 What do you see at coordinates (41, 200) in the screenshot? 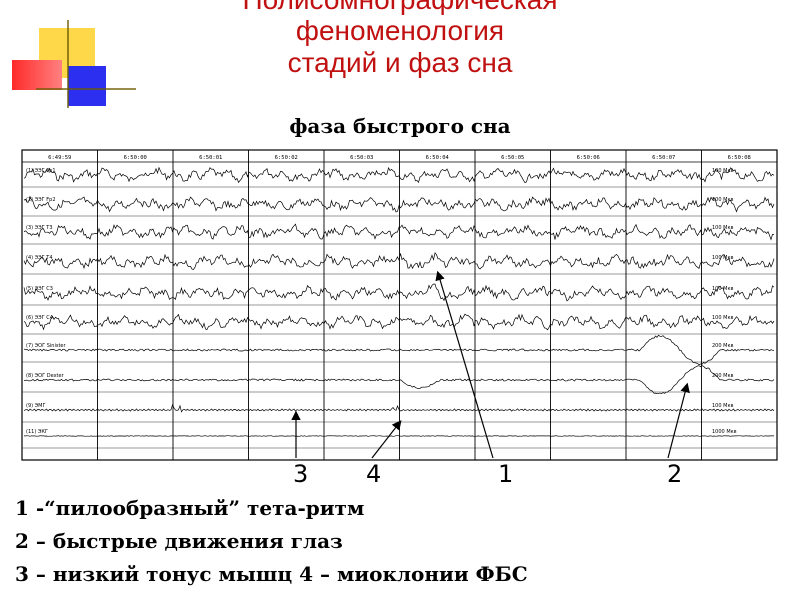
I see `channel-label: (2) ЭЭГ Fp2` at bounding box center [41, 200].